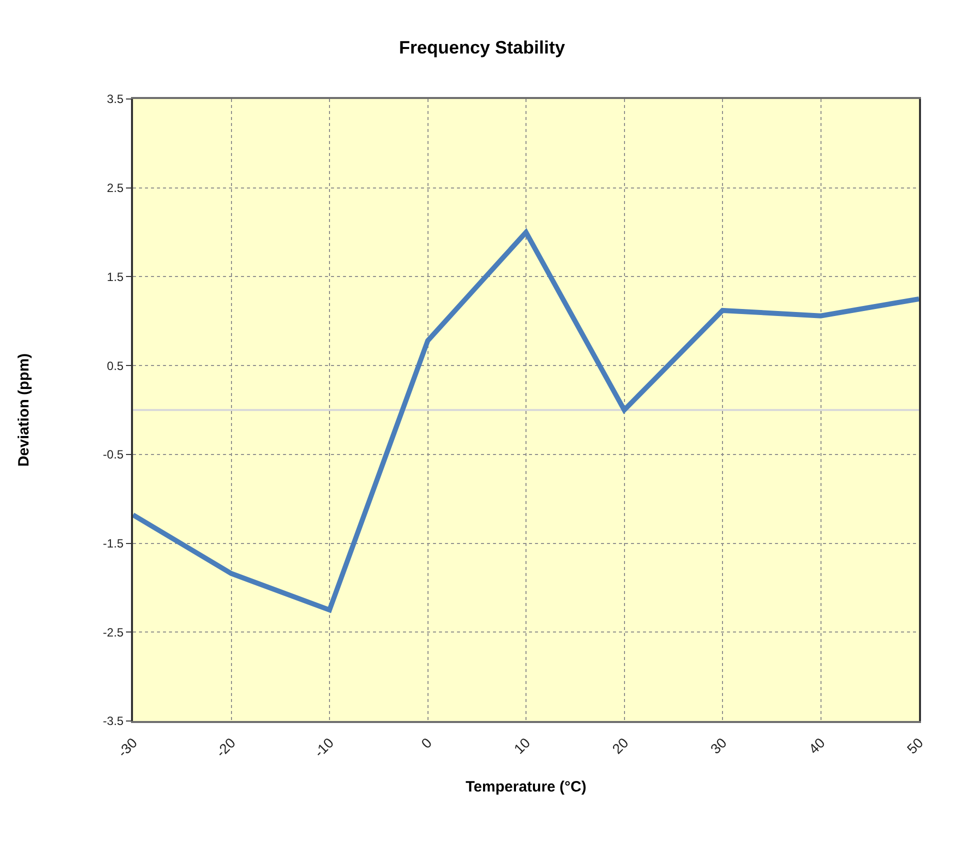 The image size is (964, 863). I want to click on x-axis-title: Temperature (°C), so click(526, 787).